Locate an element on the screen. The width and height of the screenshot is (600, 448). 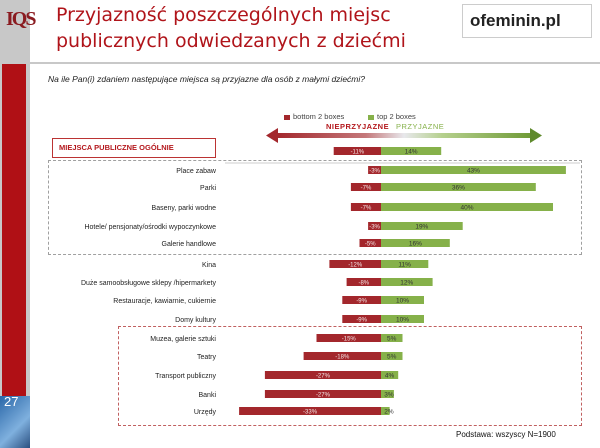
category-label: Restauracje, kawiarnie, cukiernie is located at coordinates (164, 301).